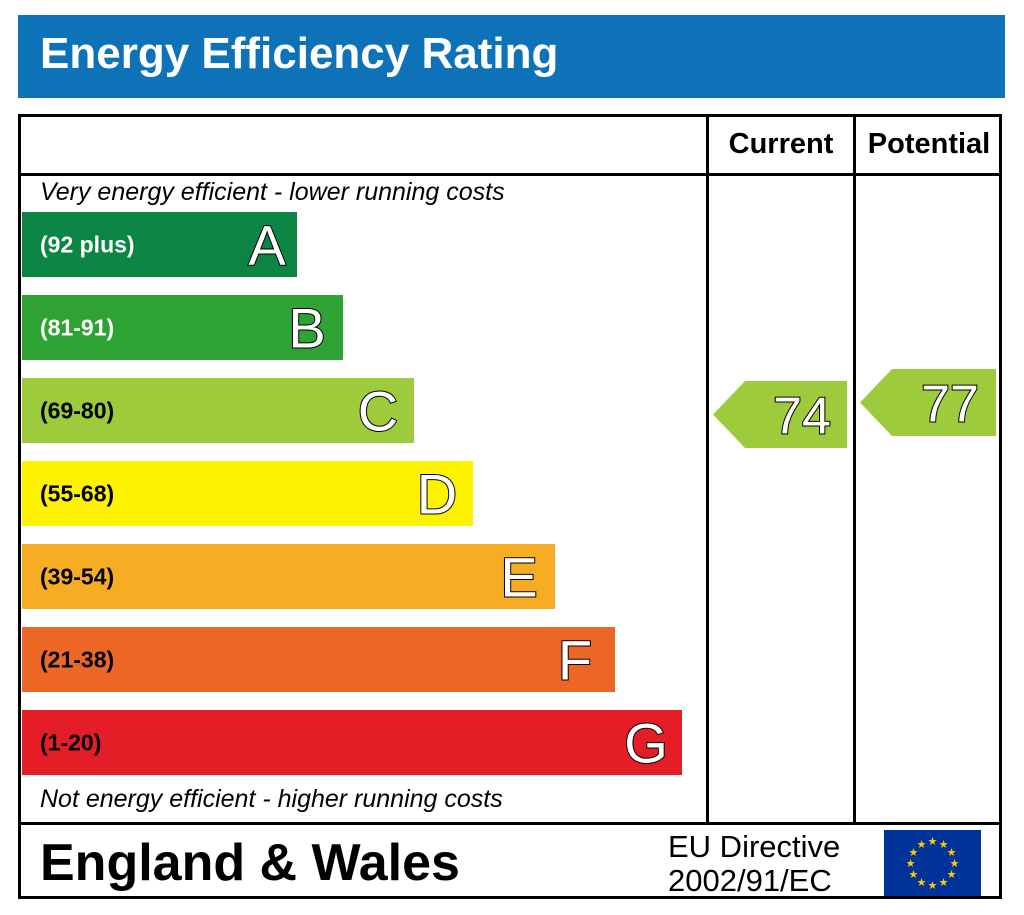 This screenshot has height=915, width=1024. What do you see at coordinates (575, 660) in the screenshot?
I see `band-f-letter: F` at bounding box center [575, 660].